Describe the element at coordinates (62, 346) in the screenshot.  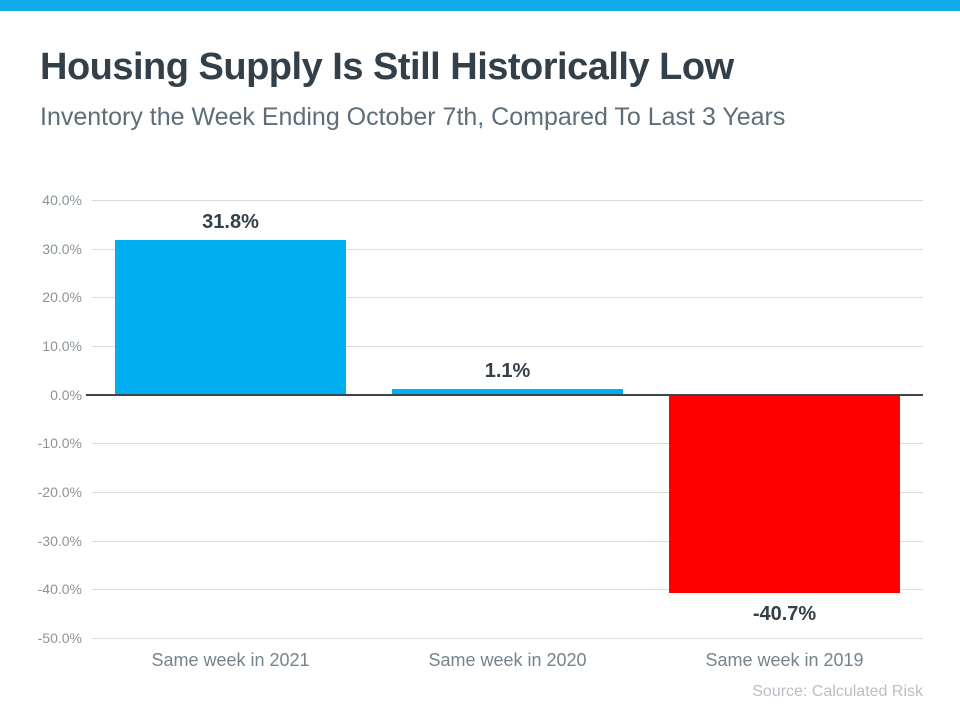
I see `y-tick-label: 10.0%` at that location.